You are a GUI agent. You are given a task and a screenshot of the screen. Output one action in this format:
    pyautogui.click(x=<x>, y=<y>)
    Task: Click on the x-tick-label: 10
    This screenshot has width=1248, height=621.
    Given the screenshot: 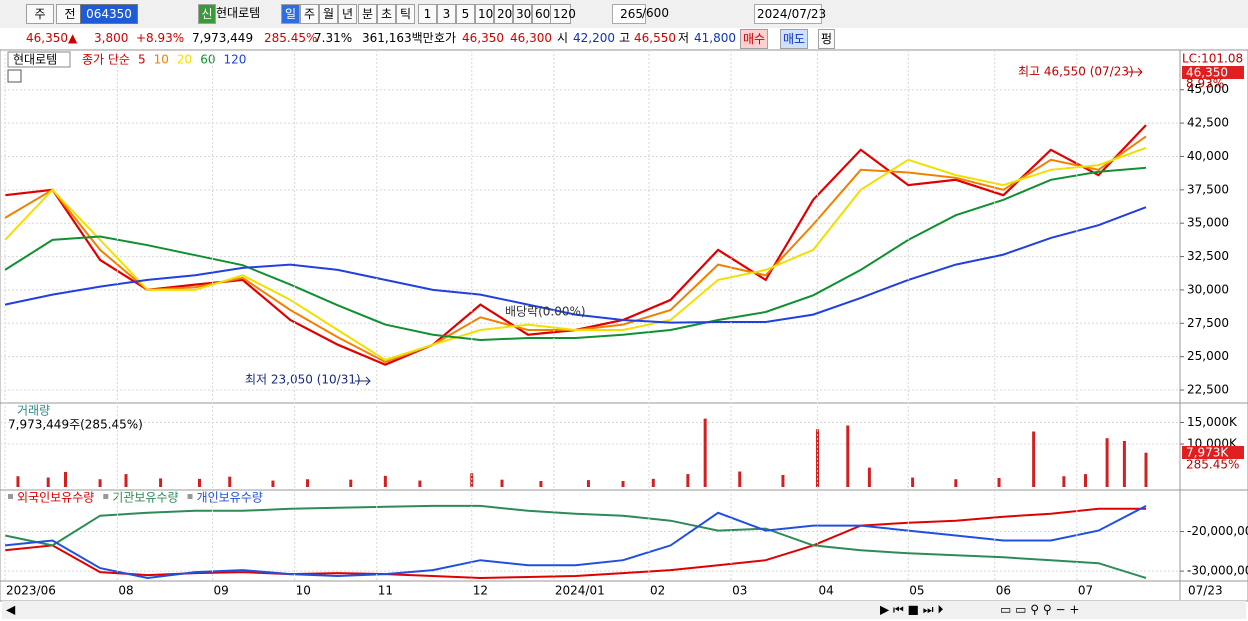 What is the action you would take?
    pyautogui.click(x=303, y=591)
    